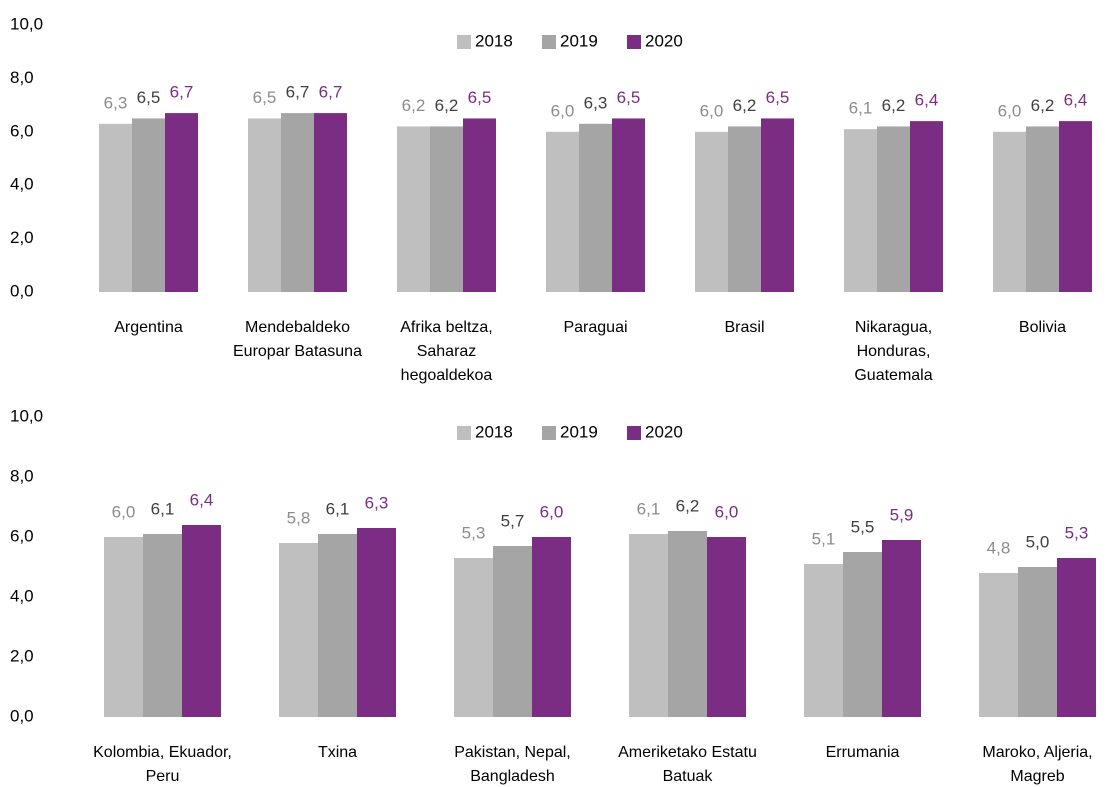  I want to click on x-tick-label: Paraguai, so click(595, 327).